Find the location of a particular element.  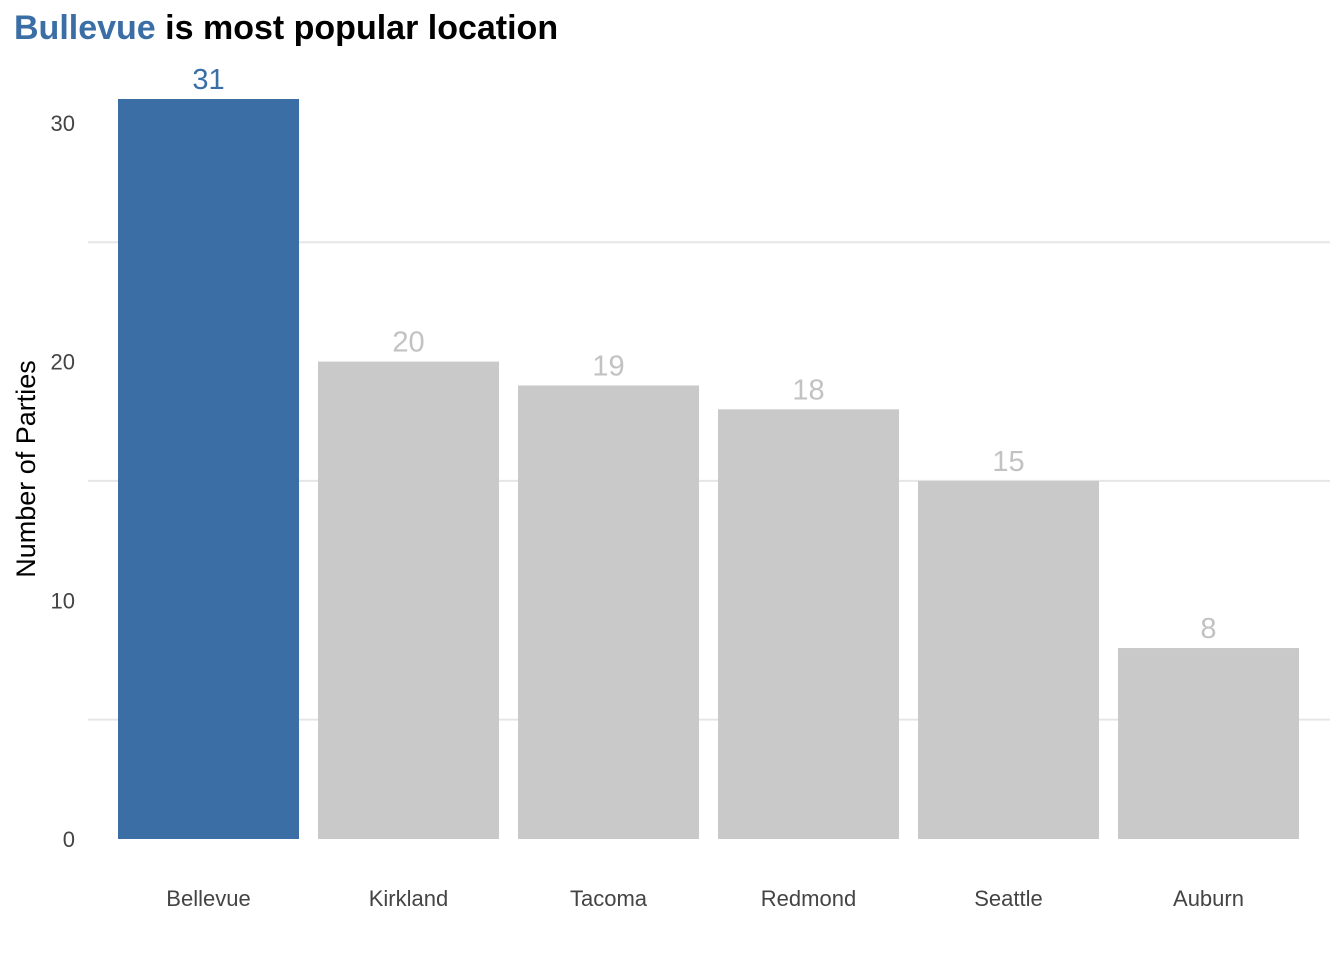

x-tick-label: Redmond is located at coordinates (808, 898).